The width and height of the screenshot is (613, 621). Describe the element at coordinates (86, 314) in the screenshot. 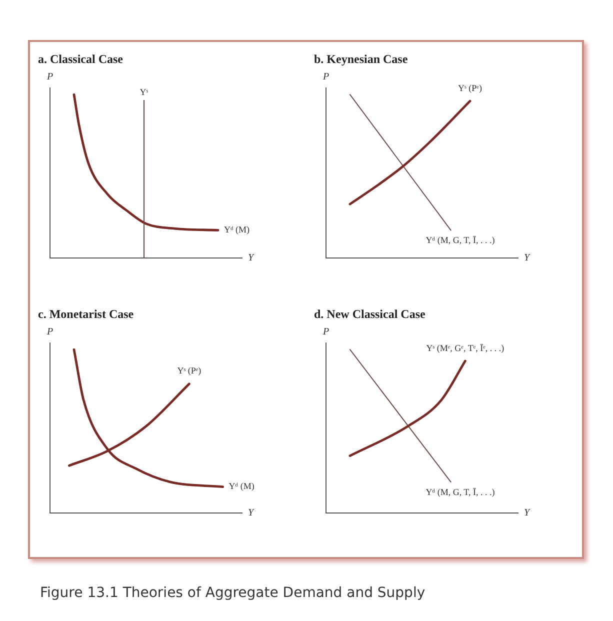

I see `chart-title: c. Monetarist Case` at that location.